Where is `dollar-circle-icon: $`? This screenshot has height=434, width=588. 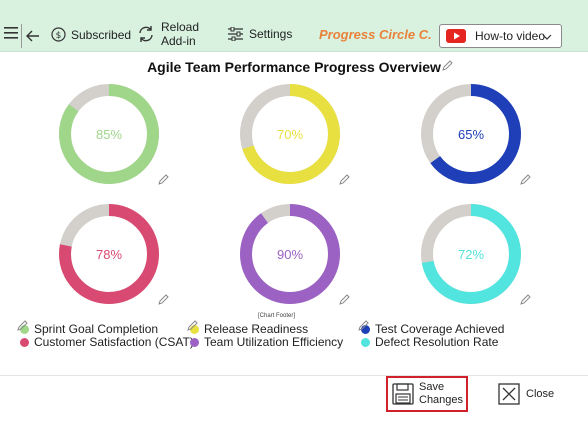
dollar-circle-icon: $ is located at coordinates (58, 34).